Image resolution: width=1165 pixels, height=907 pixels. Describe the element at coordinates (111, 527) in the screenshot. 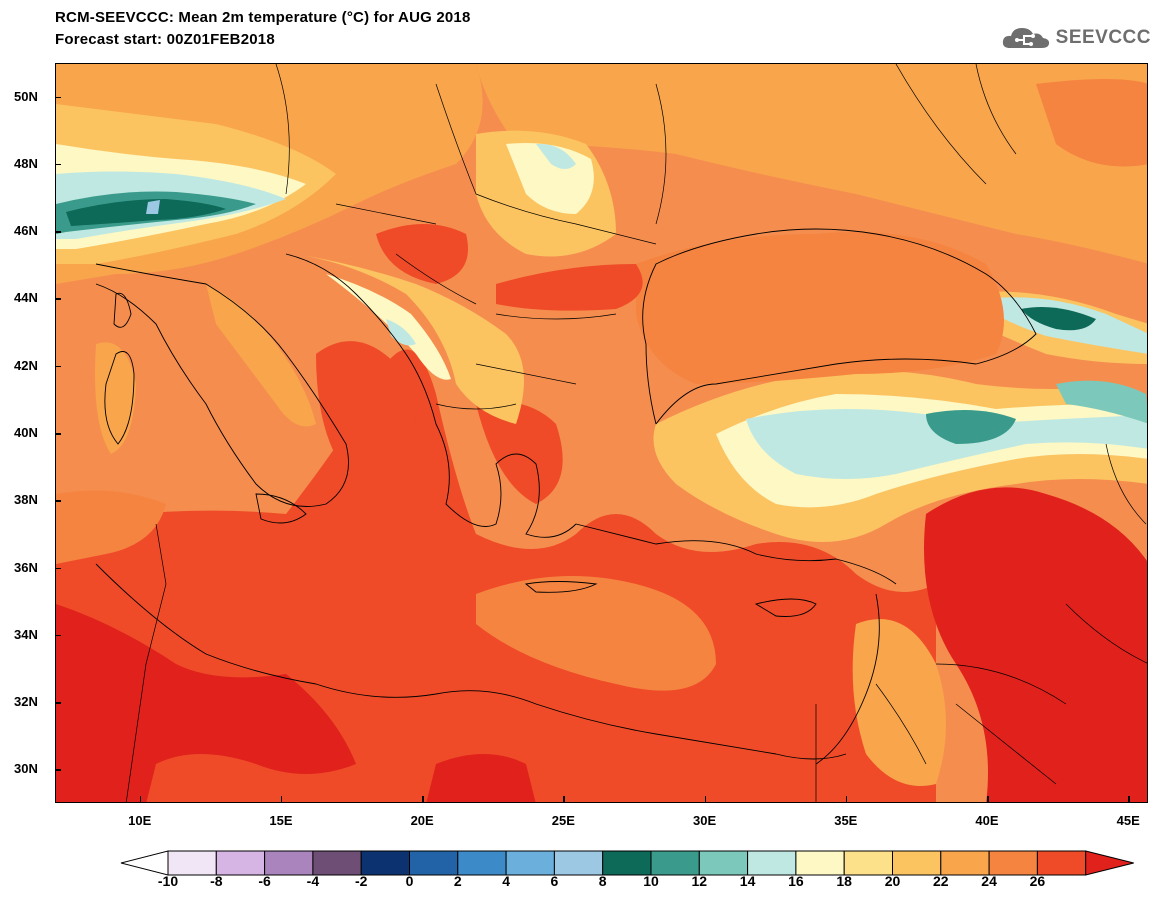

I see `contour-region-22-24-tunisia` at that location.